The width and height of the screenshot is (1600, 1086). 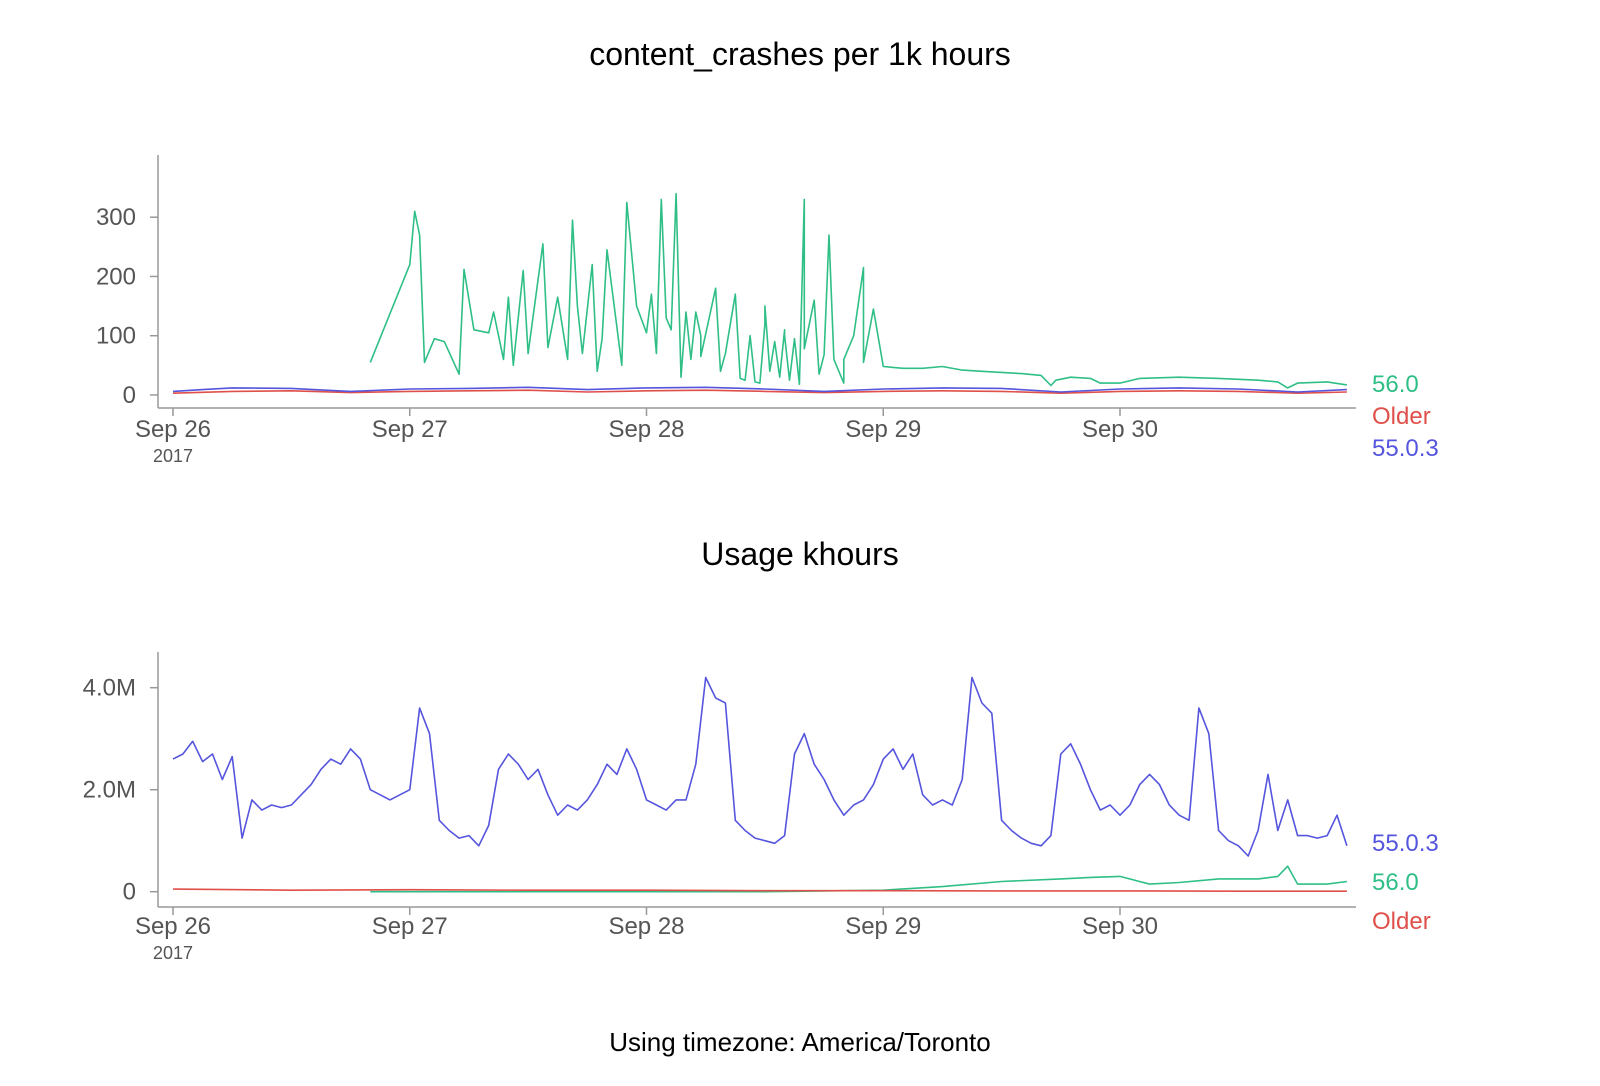 I want to click on timezone-footer: Using timezone: America/Toronto, so click(x=800, y=1042).